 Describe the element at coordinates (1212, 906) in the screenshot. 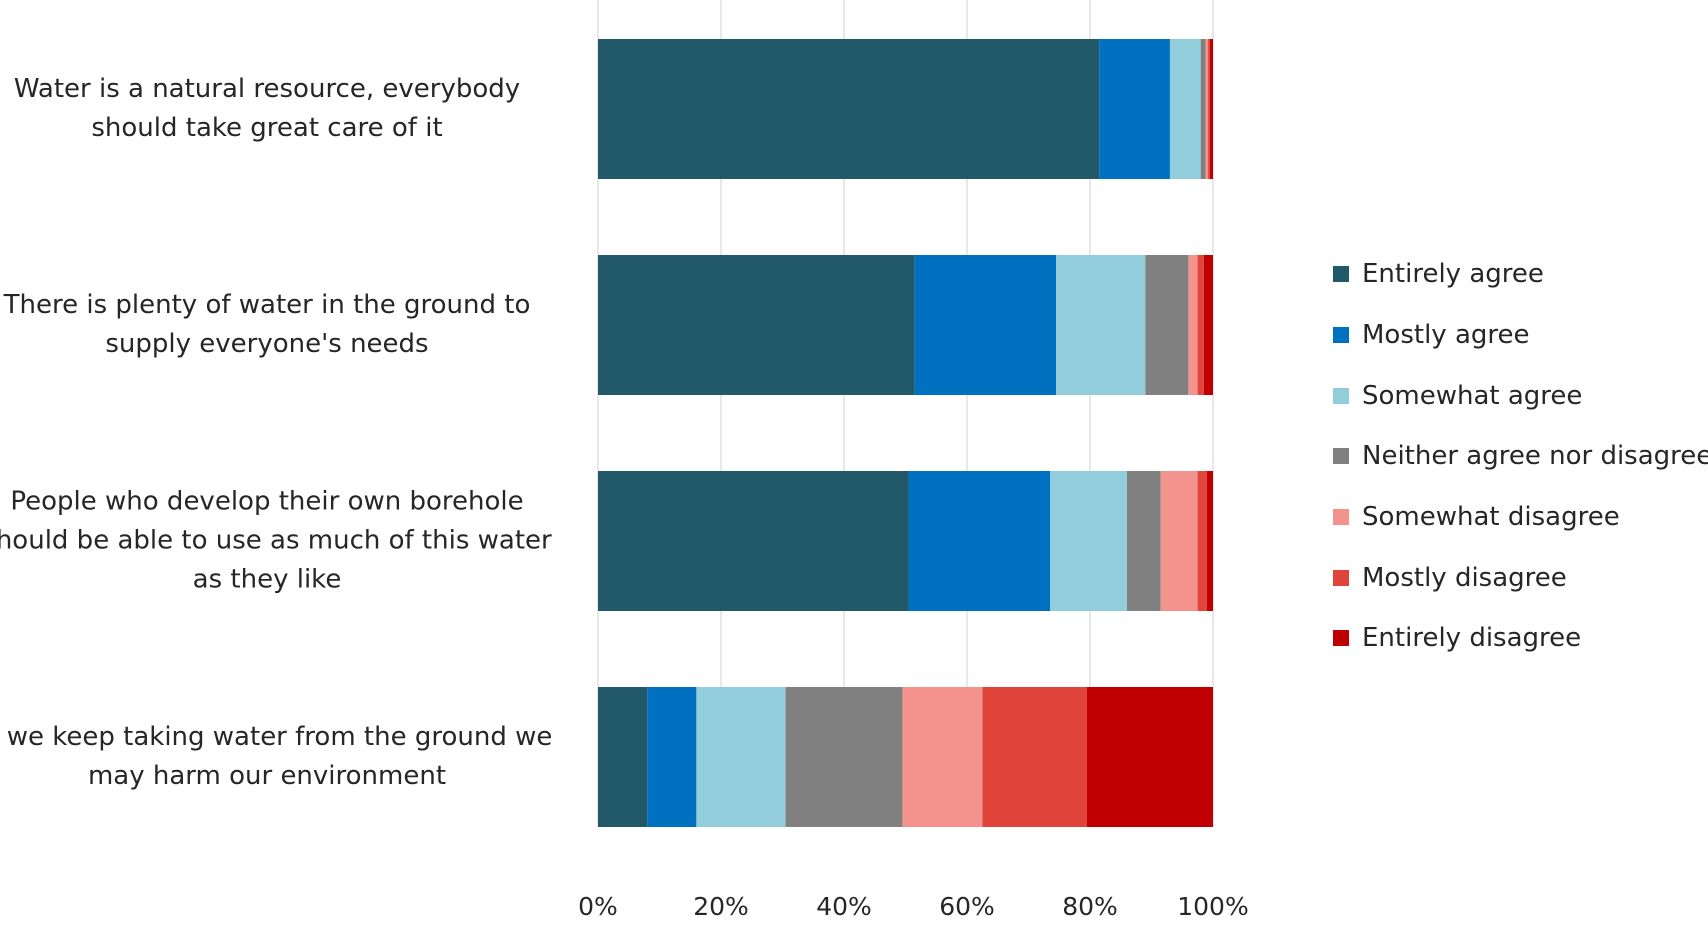

I see `x-tick-label: 100%` at that location.